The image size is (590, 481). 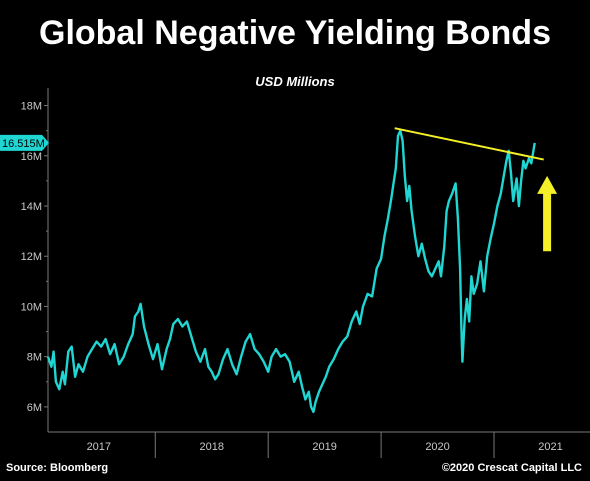 I want to click on x-tick-label: 2020, so click(x=437, y=447).